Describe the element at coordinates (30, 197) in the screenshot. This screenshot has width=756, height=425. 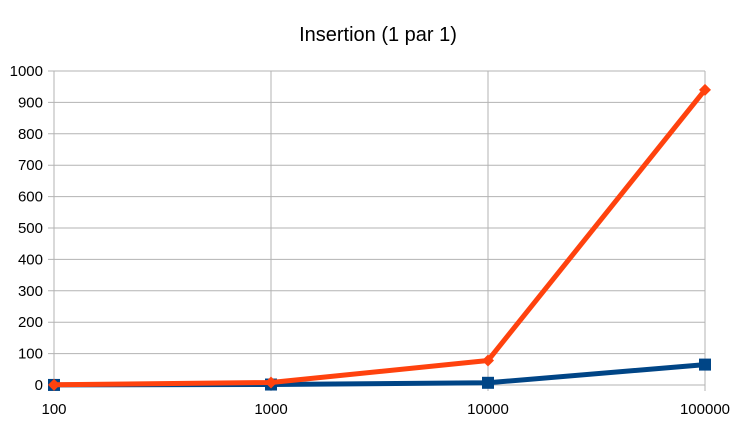
I see `y-tick-label: 600` at that location.